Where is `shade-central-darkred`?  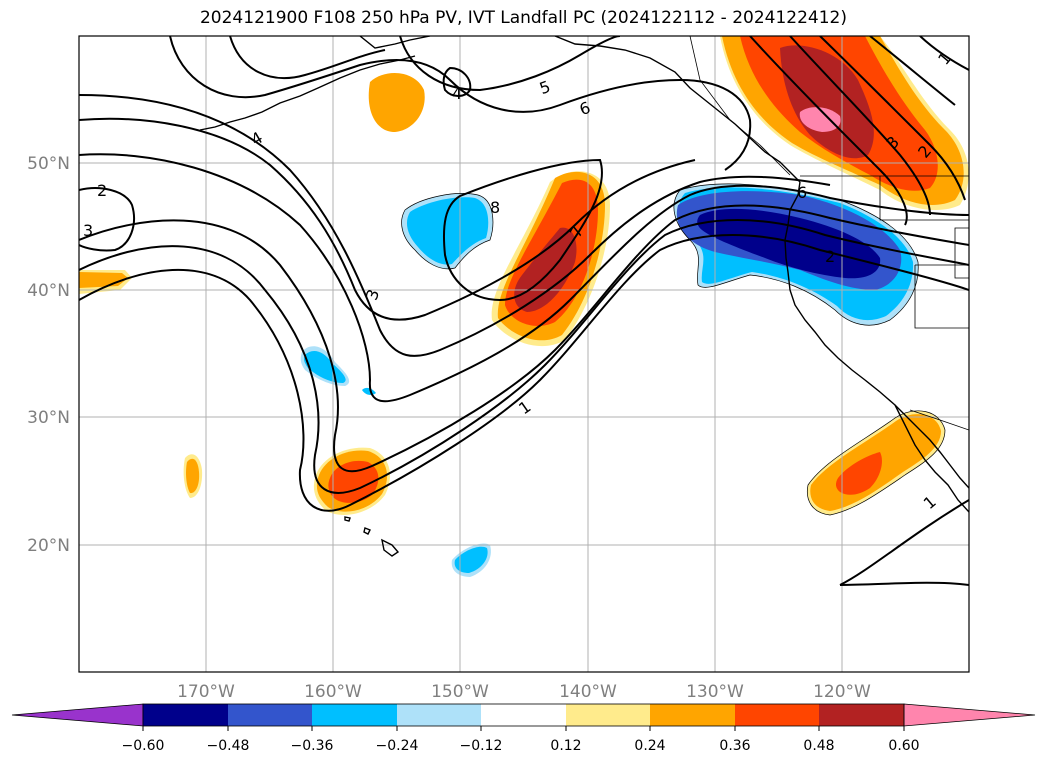 shade-central-darkred is located at coordinates (545, 269).